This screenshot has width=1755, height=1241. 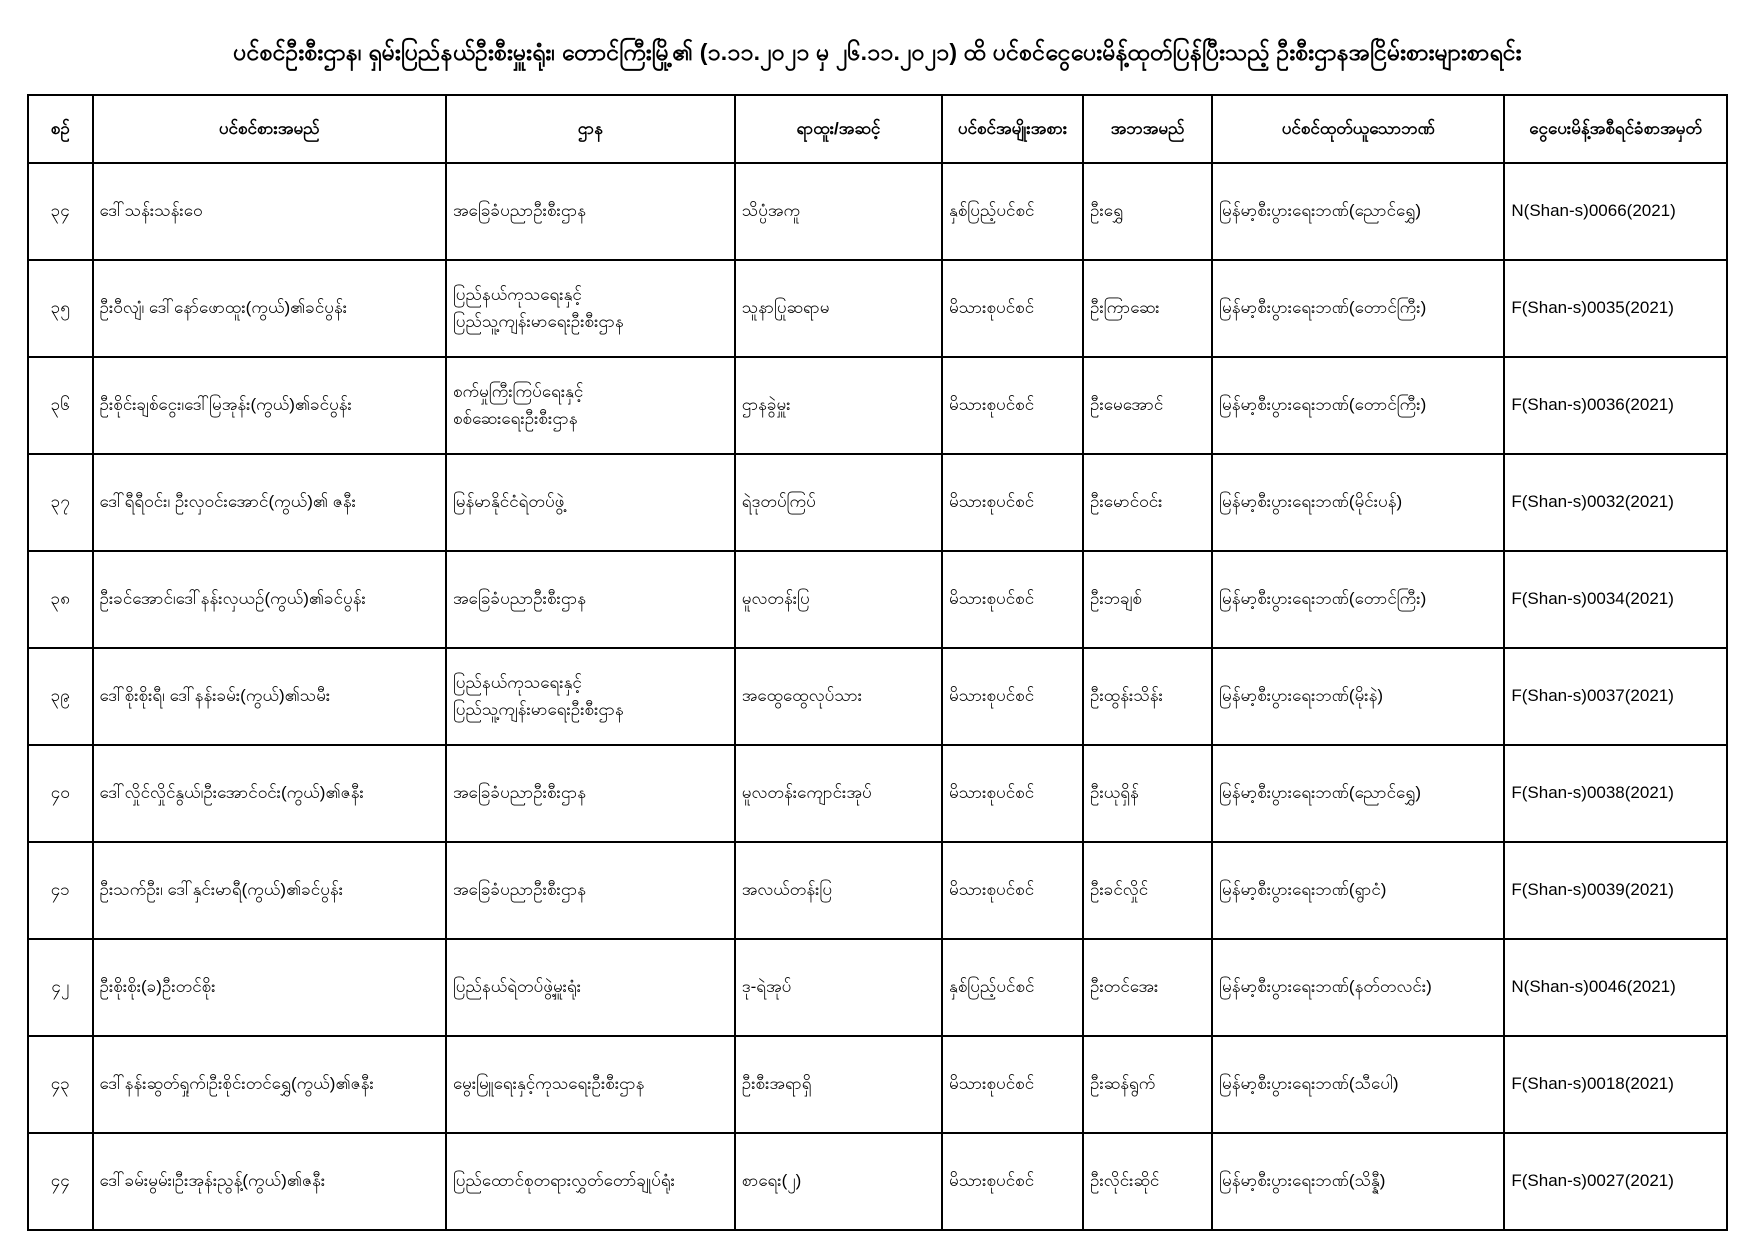 What do you see at coordinates (1615, 1084) in the screenshot?
I see `cell-voucher-no: F(Shan-s)0018(2021)` at bounding box center [1615, 1084].